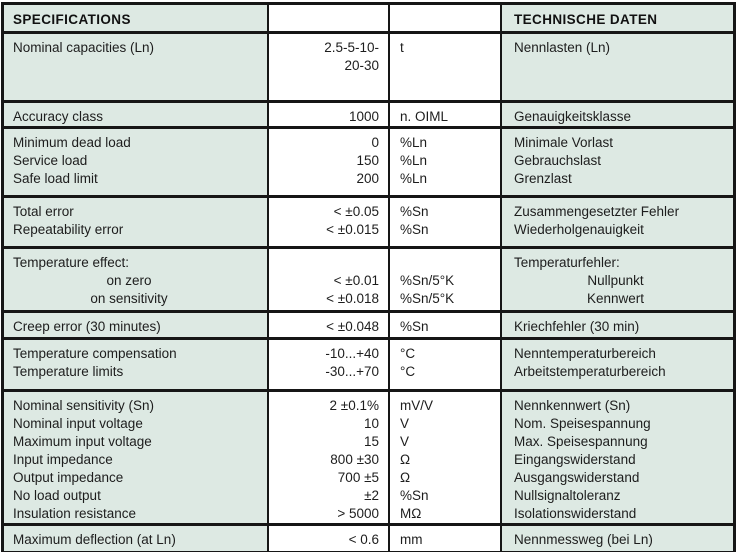  I want to click on text-line: Nennmessweg (bei Ln), so click(583, 539).